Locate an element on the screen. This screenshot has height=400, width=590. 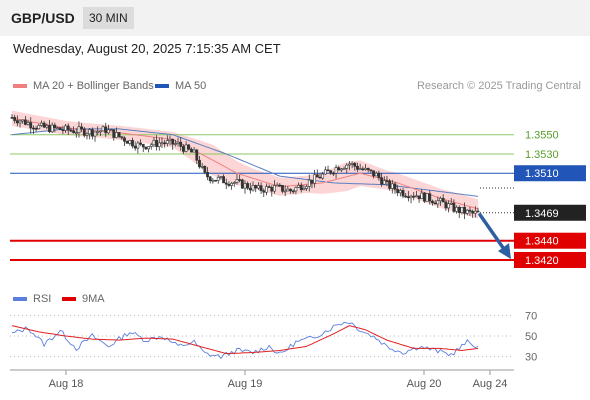
level-label-1.3420: 1.3420 is located at coordinates (542, 261).